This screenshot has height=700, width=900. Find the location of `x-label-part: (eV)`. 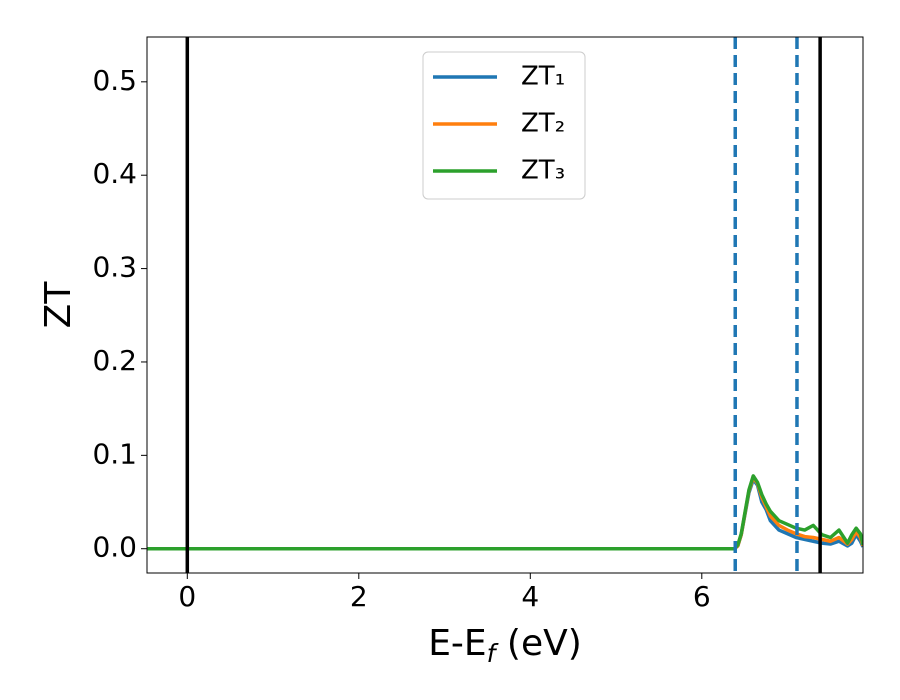

x-label-part: (eV) is located at coordinates (538, 643).